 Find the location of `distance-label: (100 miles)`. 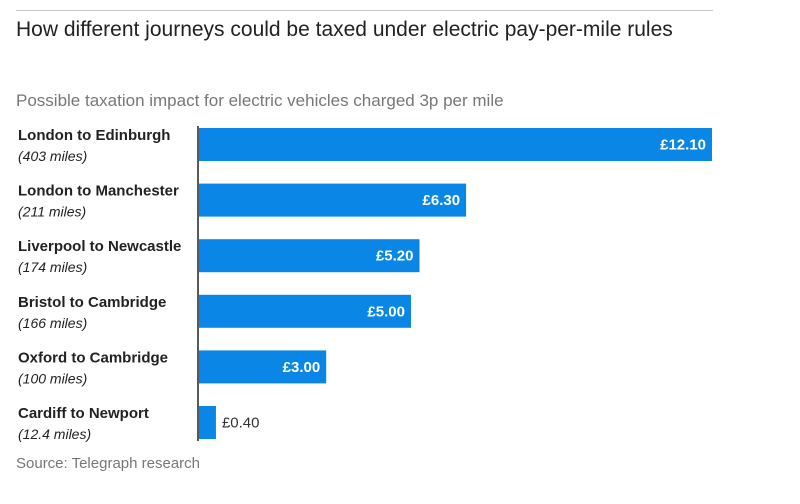

distance-label: (100 miles) is located at coordinates (52, 378).